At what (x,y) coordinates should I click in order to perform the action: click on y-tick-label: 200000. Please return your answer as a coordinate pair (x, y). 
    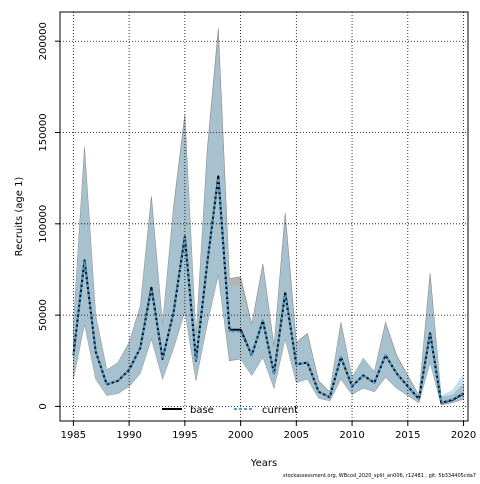
    Looking at the image, I should click on (43, 41).